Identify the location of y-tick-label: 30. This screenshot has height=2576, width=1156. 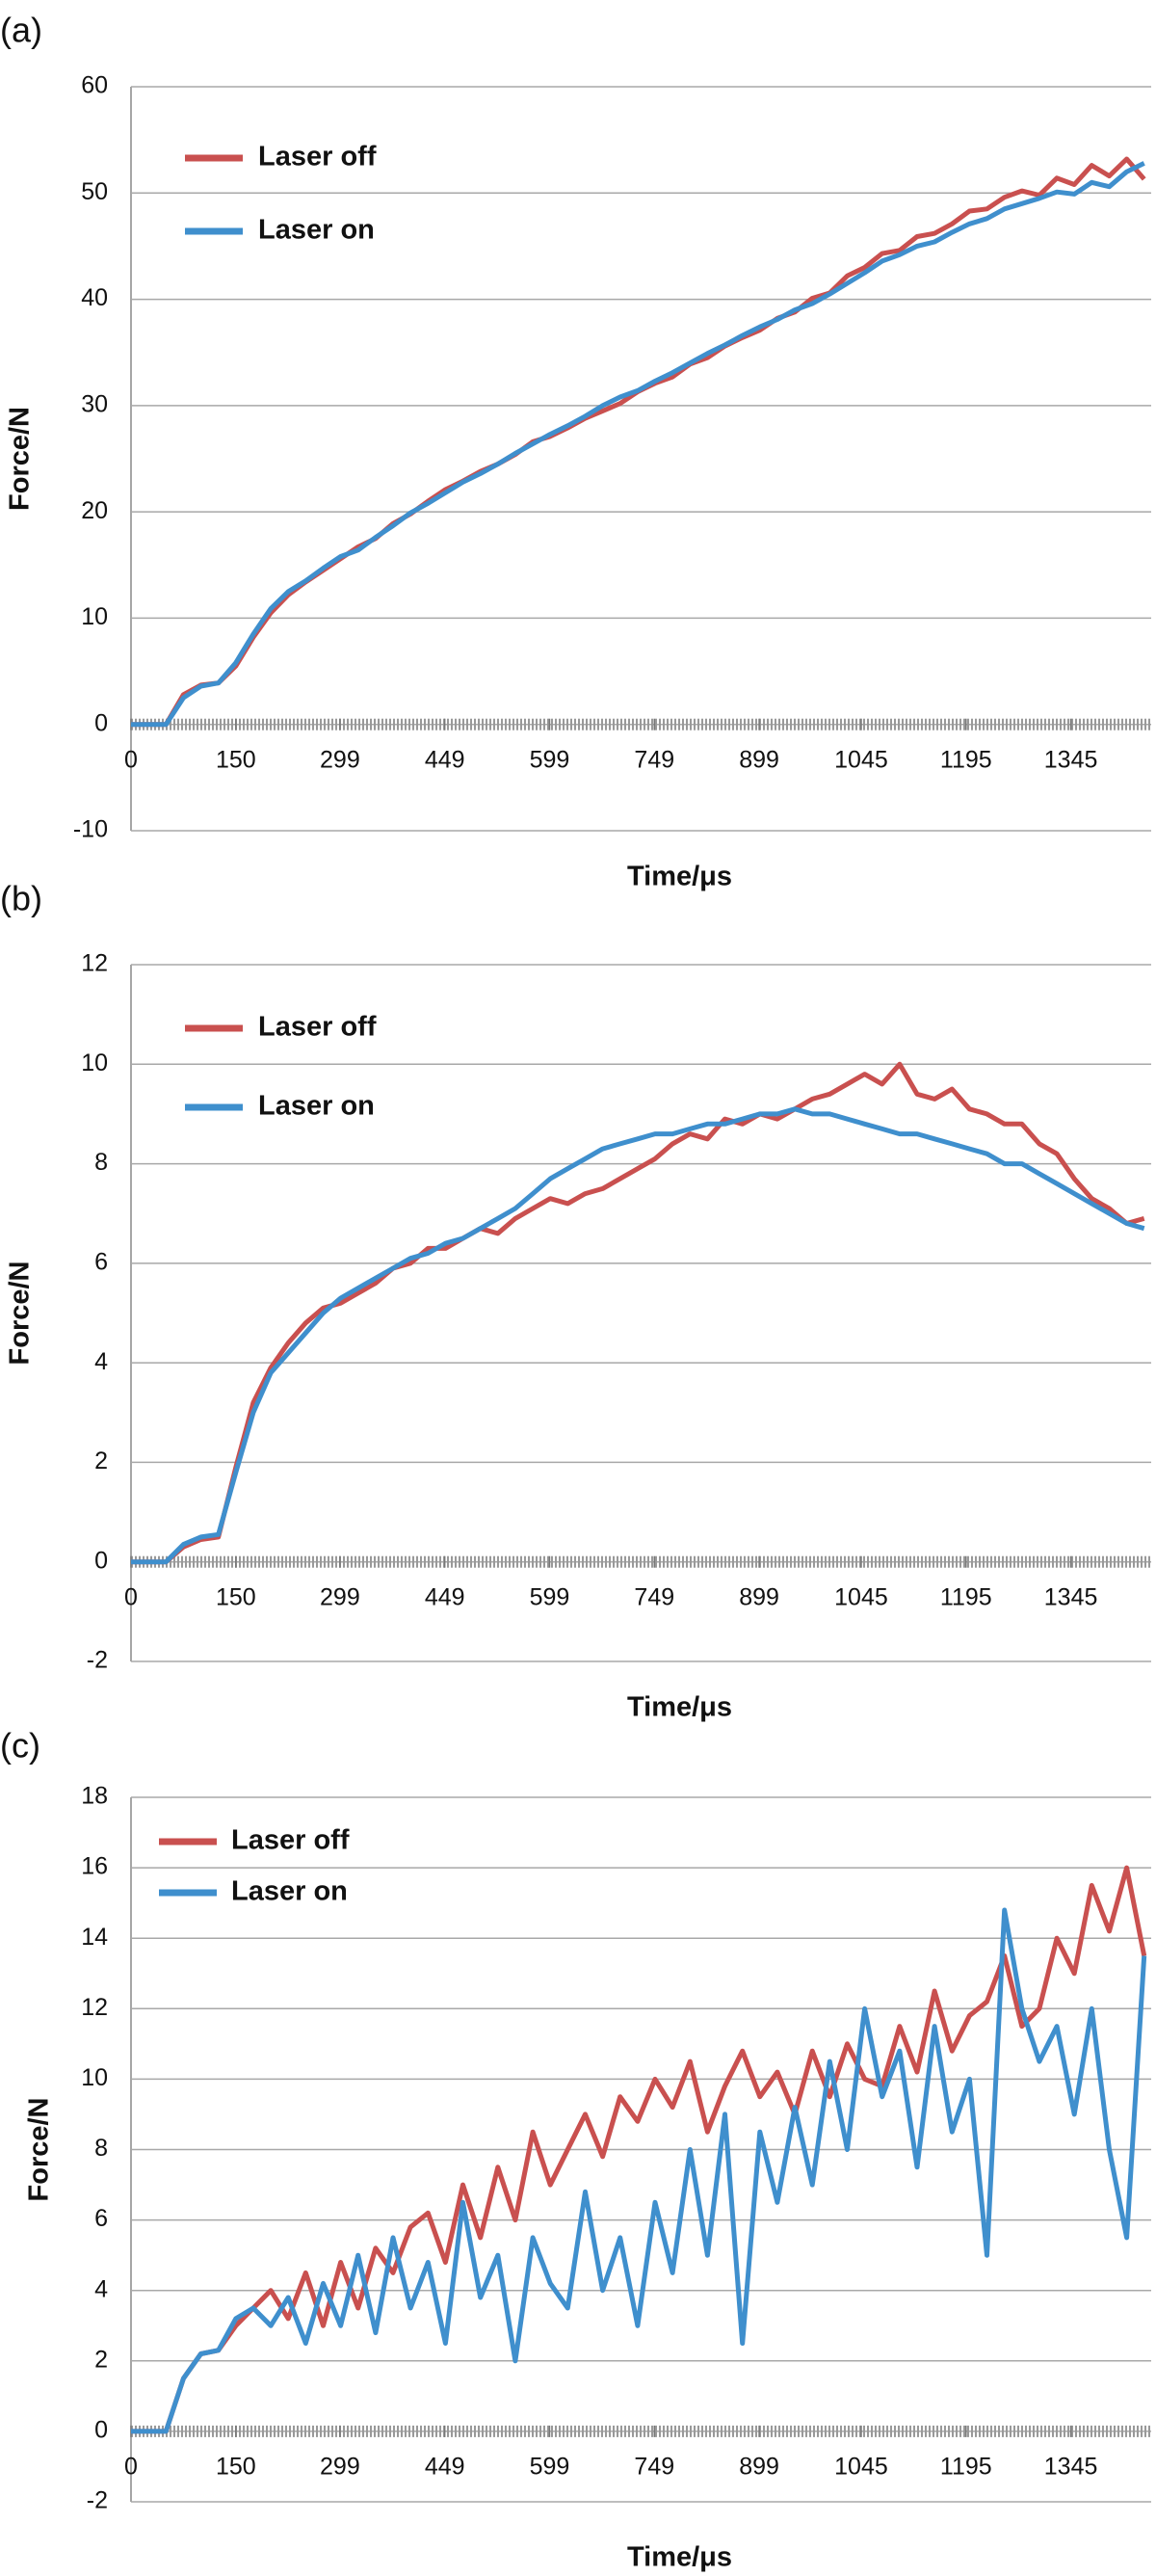
(94, 403).